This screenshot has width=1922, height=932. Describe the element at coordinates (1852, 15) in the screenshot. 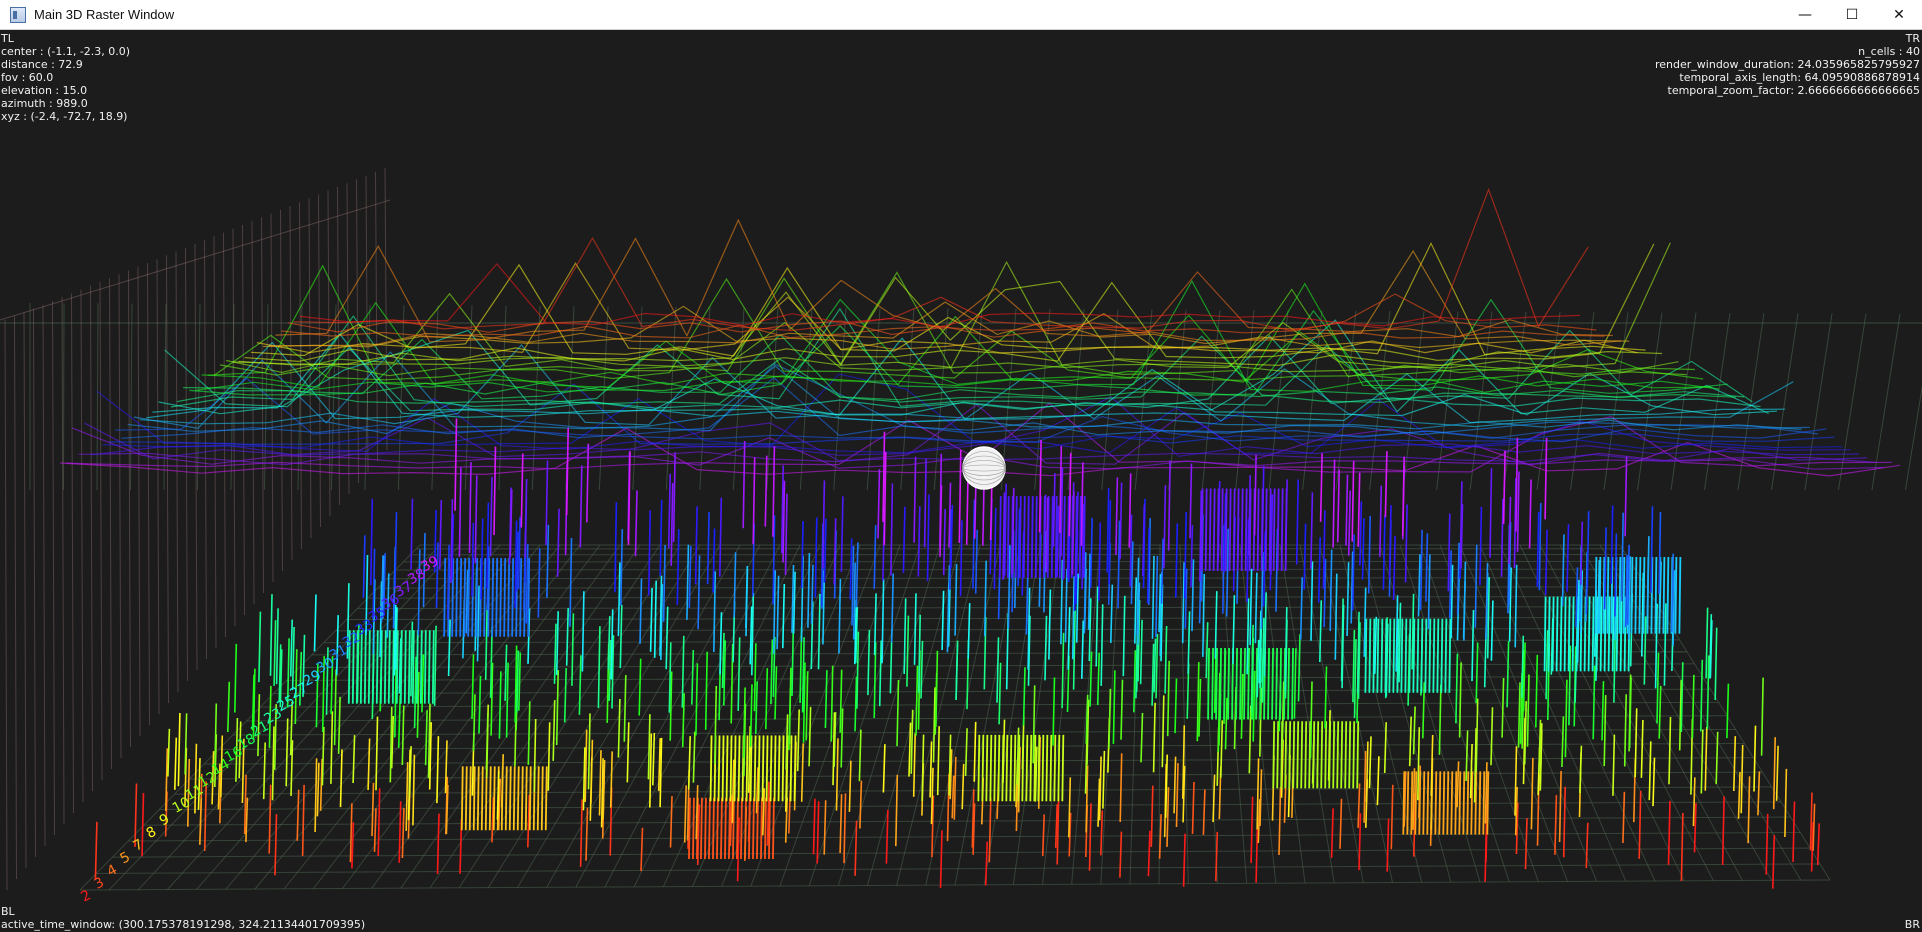

I see `maximize-button: ☐` at that location.